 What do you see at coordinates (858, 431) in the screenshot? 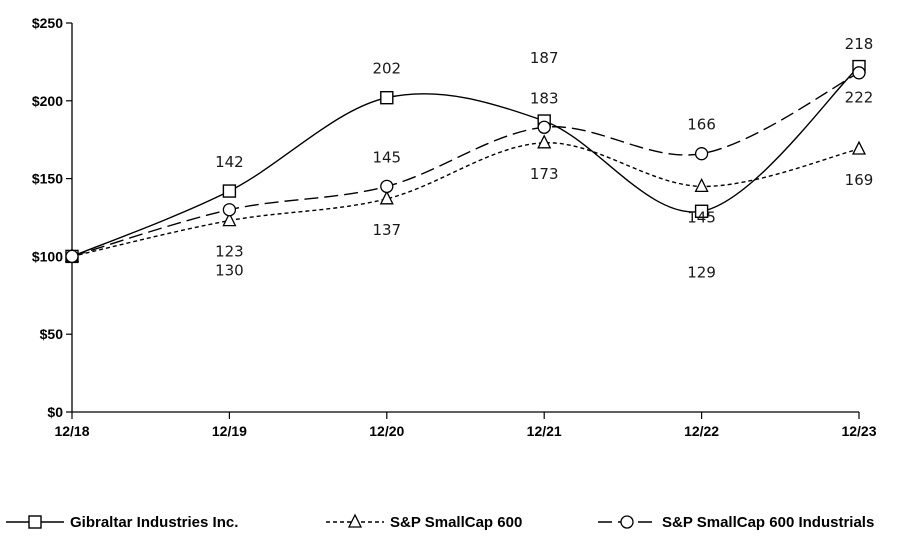
I see `x-tick-label: 12/23` at bounding box center [858, 431].